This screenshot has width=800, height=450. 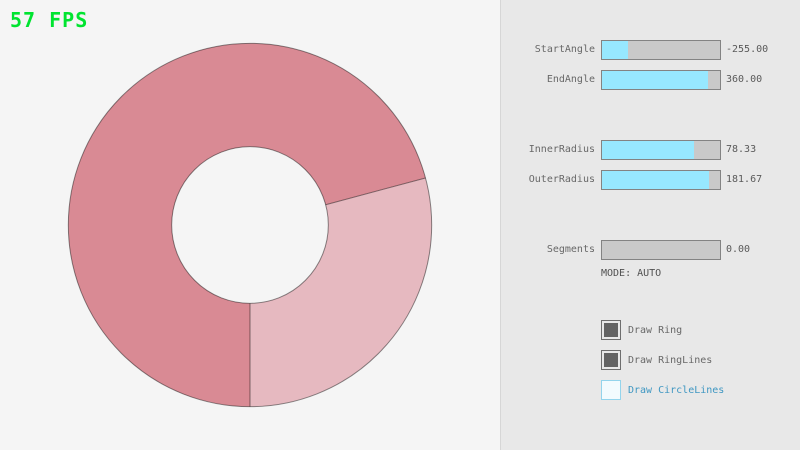 What do you see at coordinates (661, 250) in the screenshot?
I see `segments-slider` at bounding box center [661, 250].